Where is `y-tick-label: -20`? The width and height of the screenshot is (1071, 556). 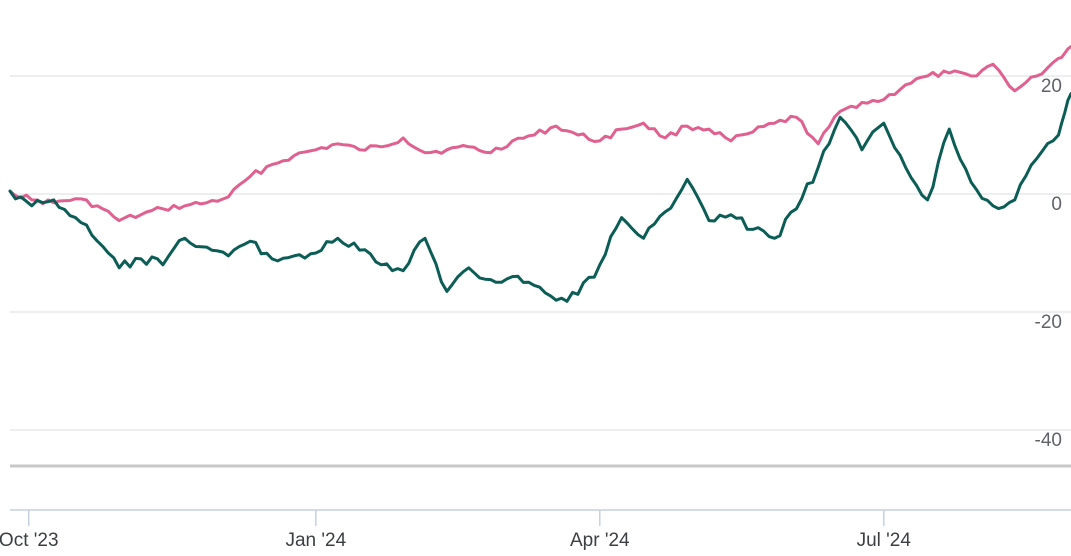 y-tick-label: -20 is located at coordinates (1048, 322).